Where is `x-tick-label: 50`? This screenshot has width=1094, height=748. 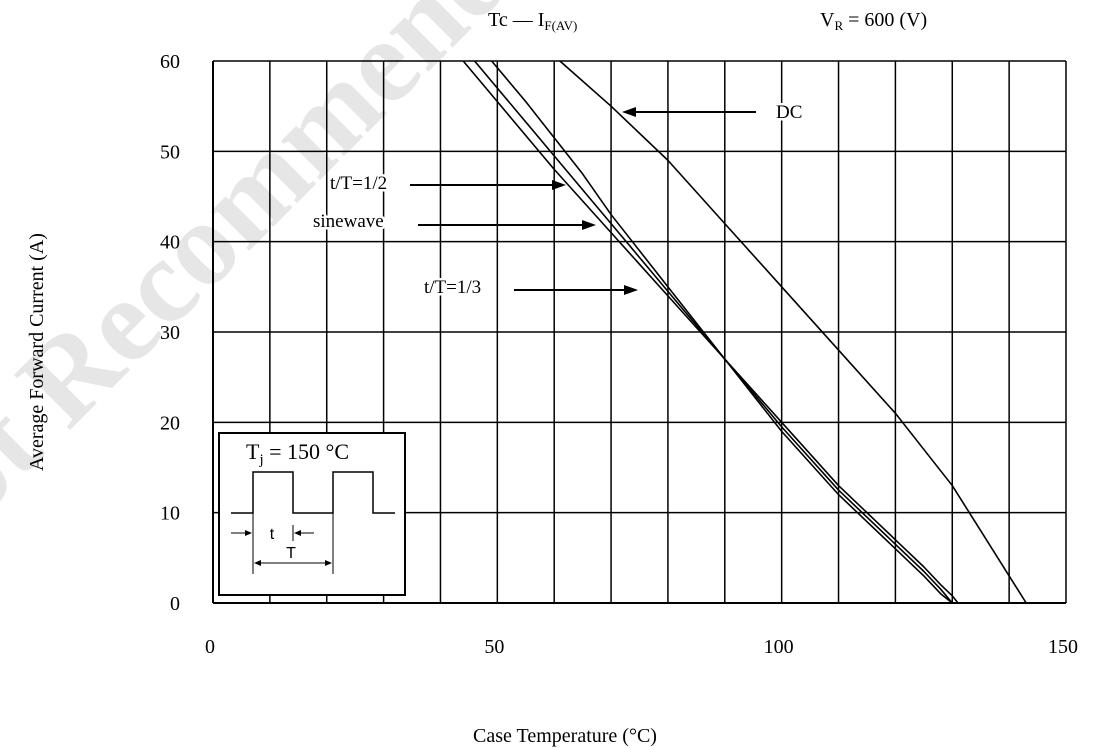 x-tick-label: 50 is located at coordinates (494, 647).